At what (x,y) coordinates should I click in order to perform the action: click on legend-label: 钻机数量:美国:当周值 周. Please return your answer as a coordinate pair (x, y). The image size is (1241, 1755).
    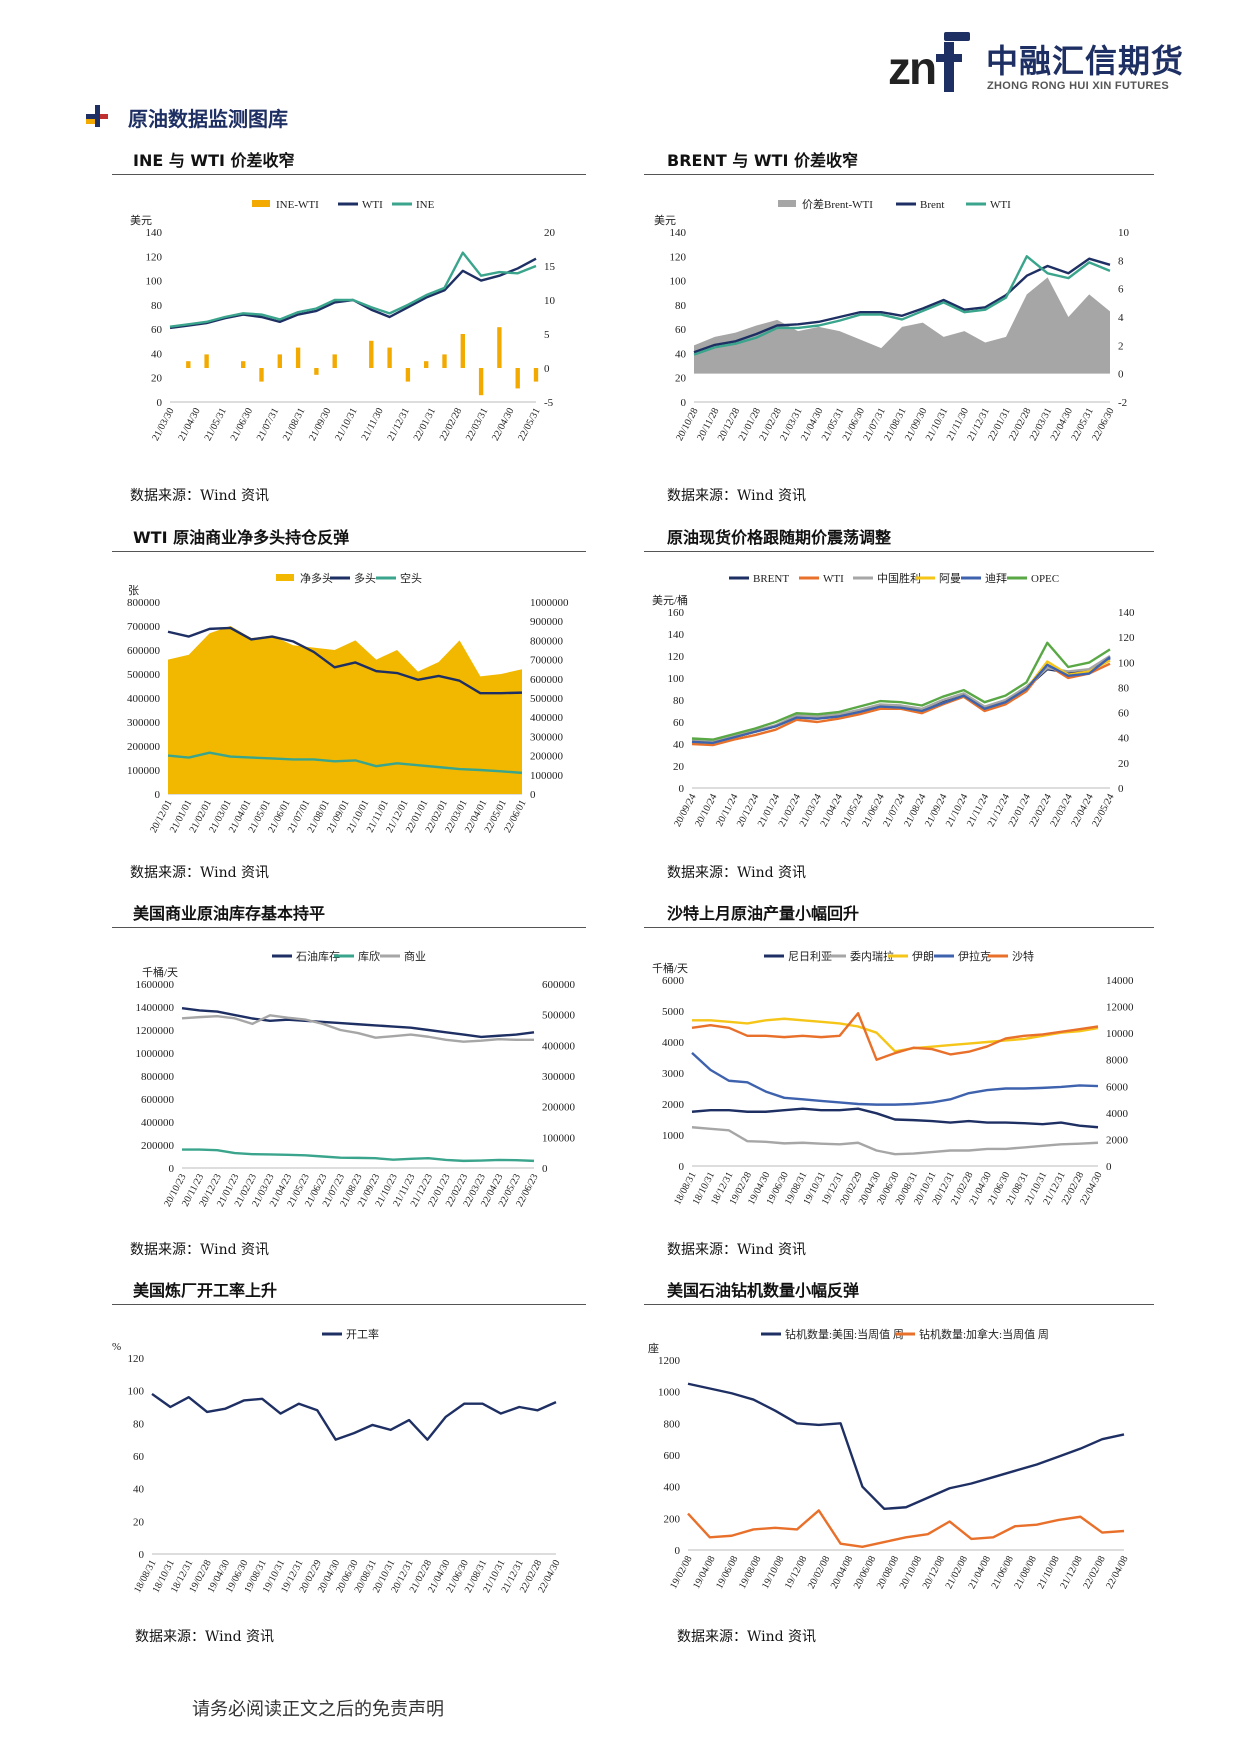
    Looking at the image, I should click on (844, 1334).